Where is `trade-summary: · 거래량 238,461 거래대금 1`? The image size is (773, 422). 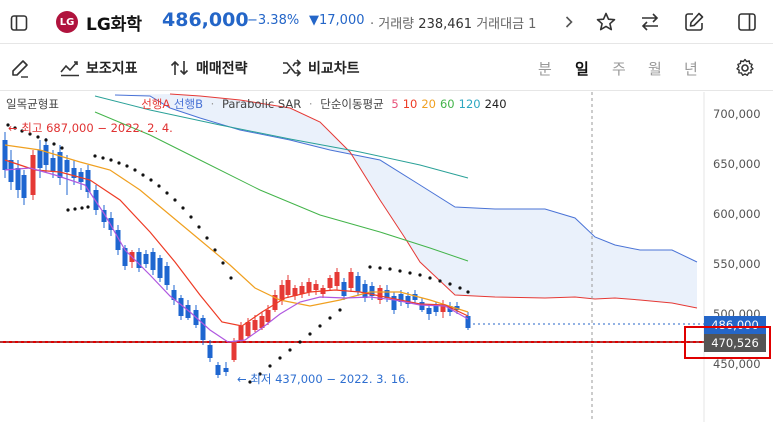
trade-summary: · 거래량 238,461 거래대금 1 is located at coordinates (465, 22).